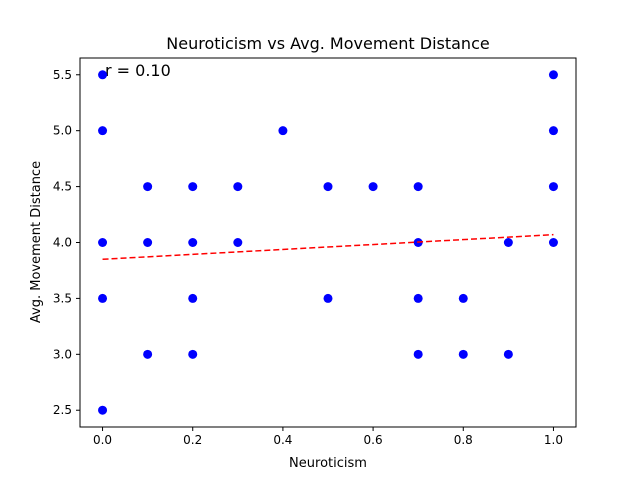  I want to click on x-tick-label: 0.0, so click(102, 440).